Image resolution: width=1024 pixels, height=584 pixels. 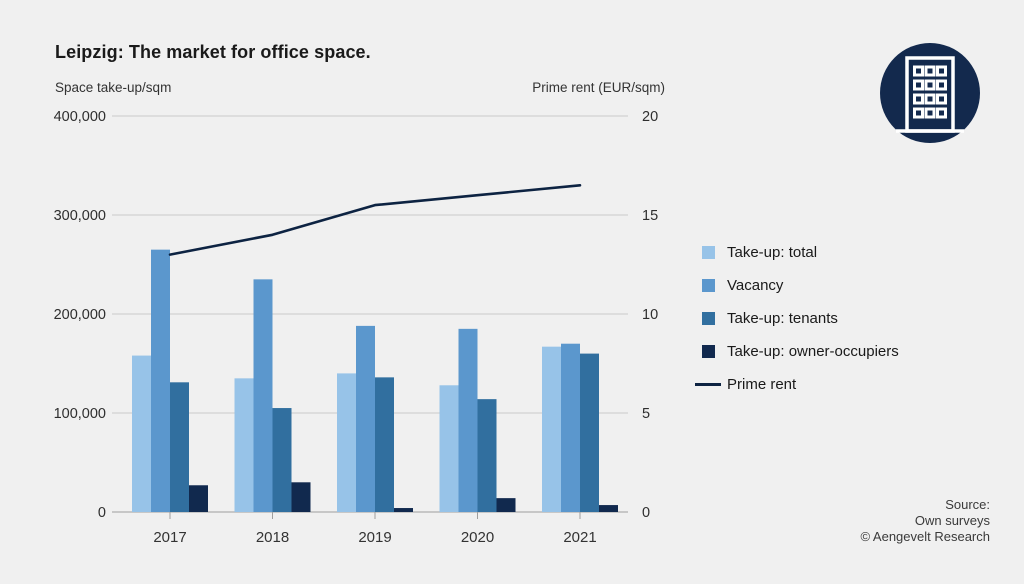 I want to click on left-tick-label: 300,000, so click(x=80, y=216).